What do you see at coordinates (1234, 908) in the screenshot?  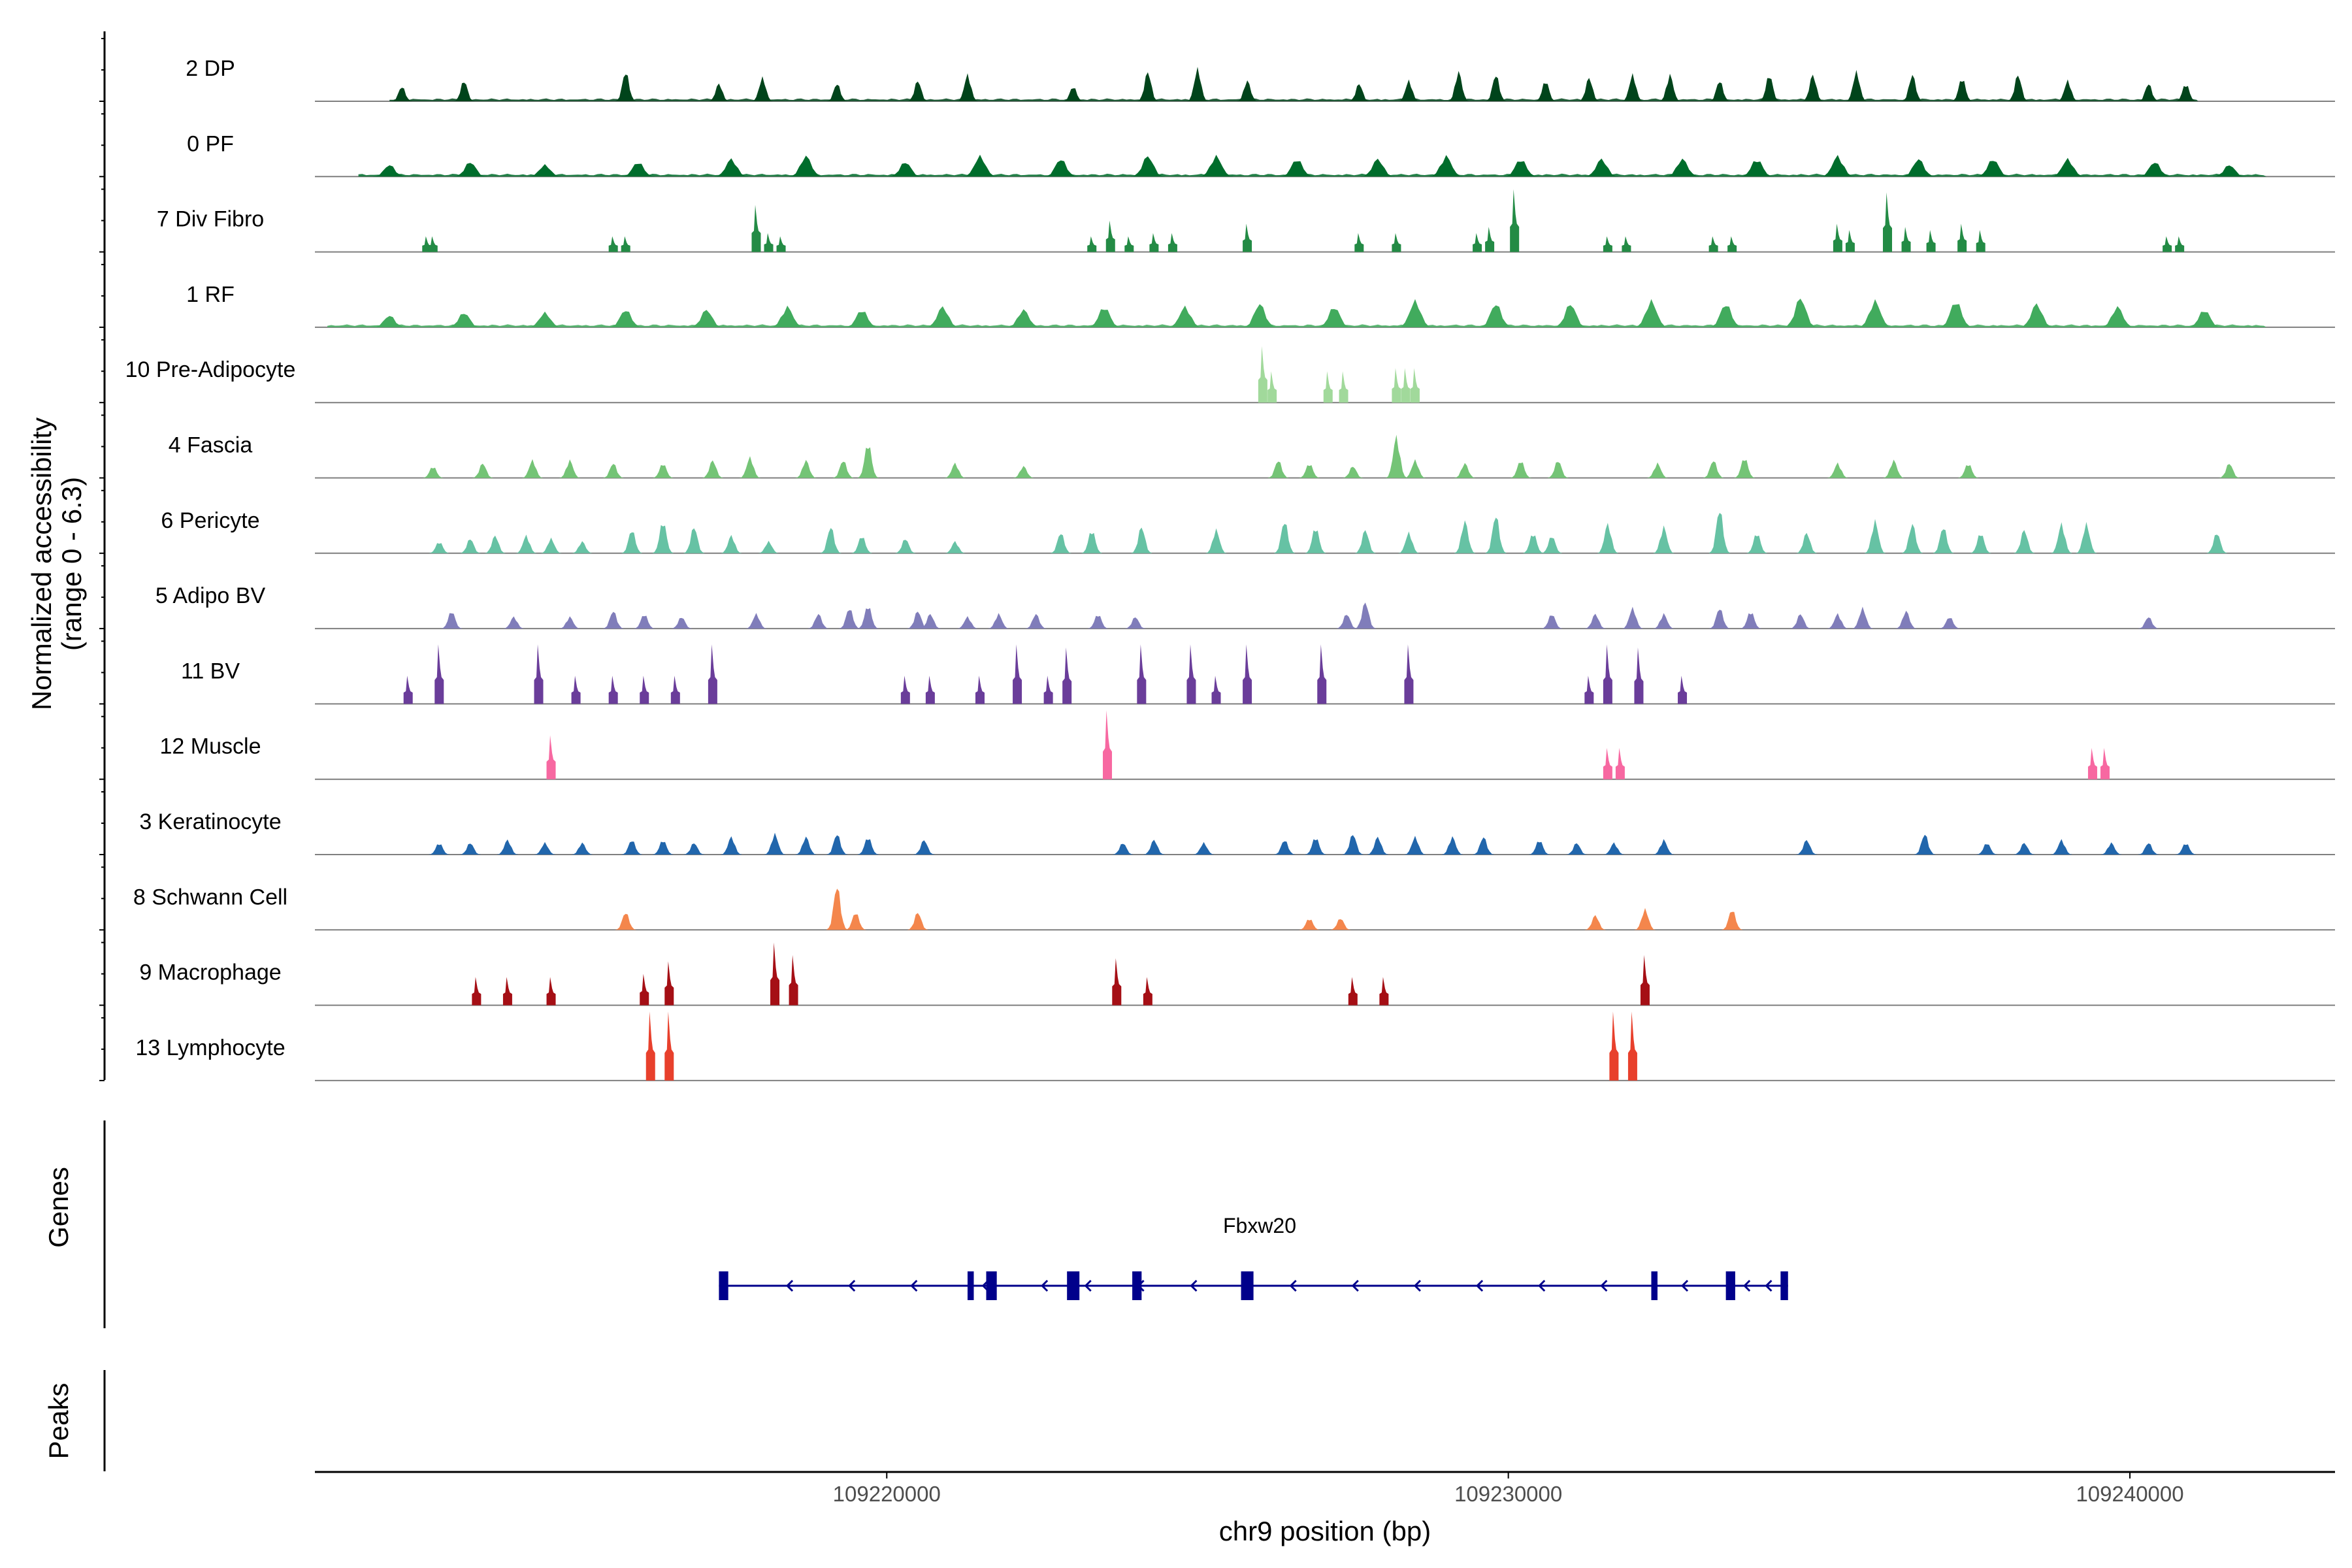 I see `track-8-schwann-cell: 8 Schwann Cell` at bounding box center [1234, 908].